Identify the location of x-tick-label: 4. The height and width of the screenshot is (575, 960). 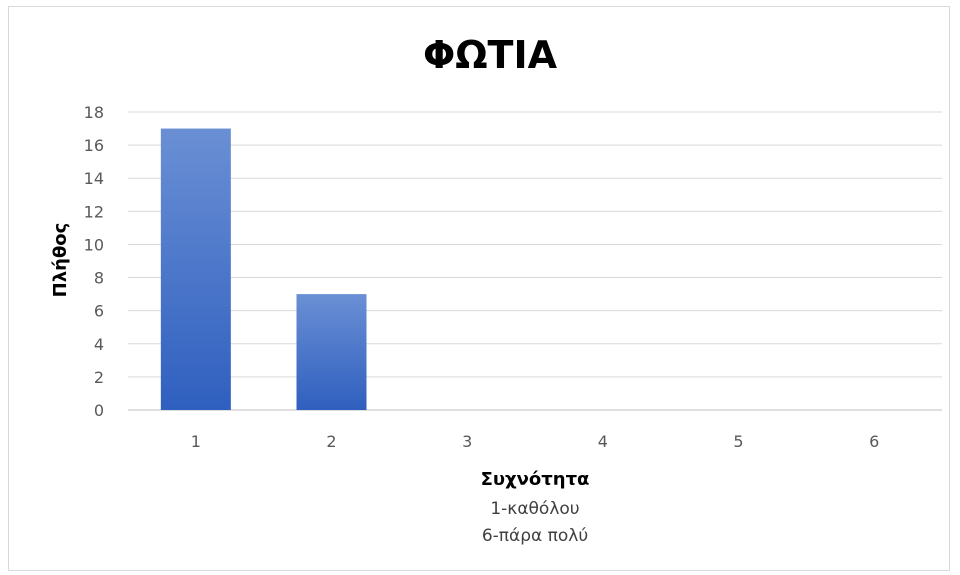
(603, 441).